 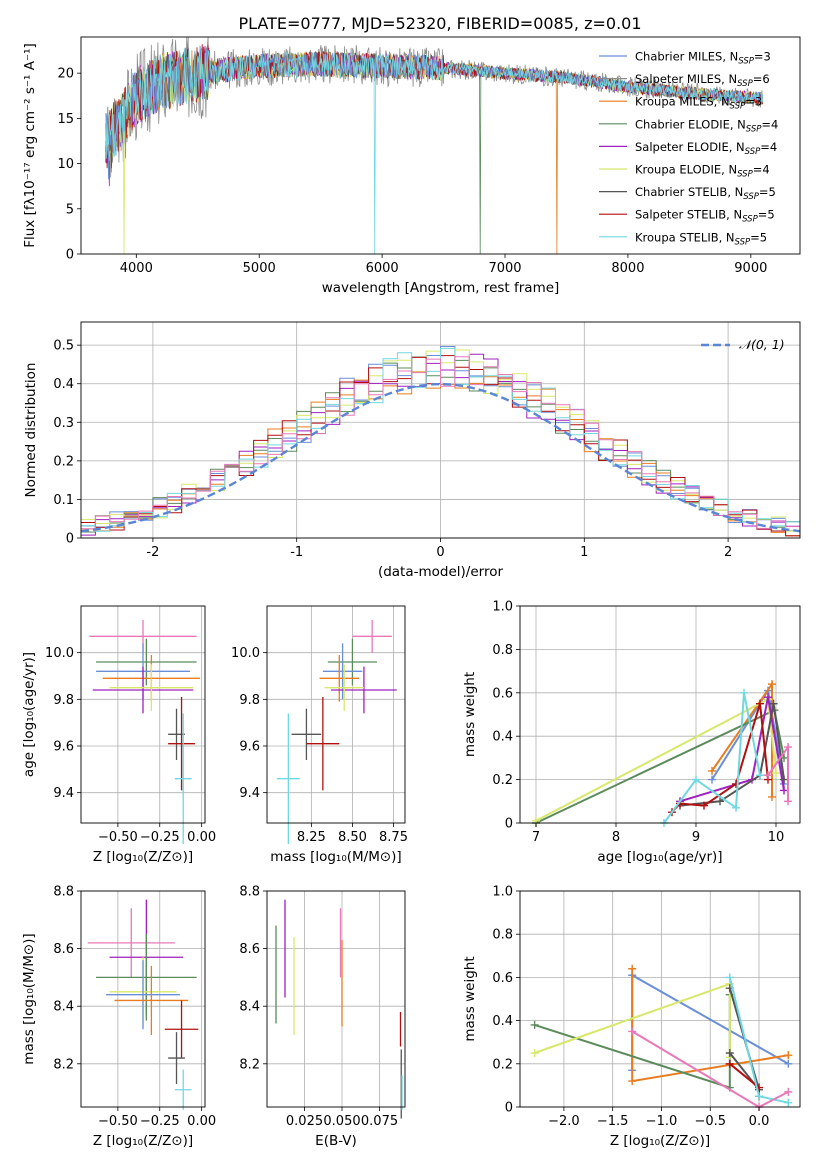 What do you see at coordinates (65, 164) in the screenshot?
I see `y-tick-label: 10` at bounding box center [65, 164].